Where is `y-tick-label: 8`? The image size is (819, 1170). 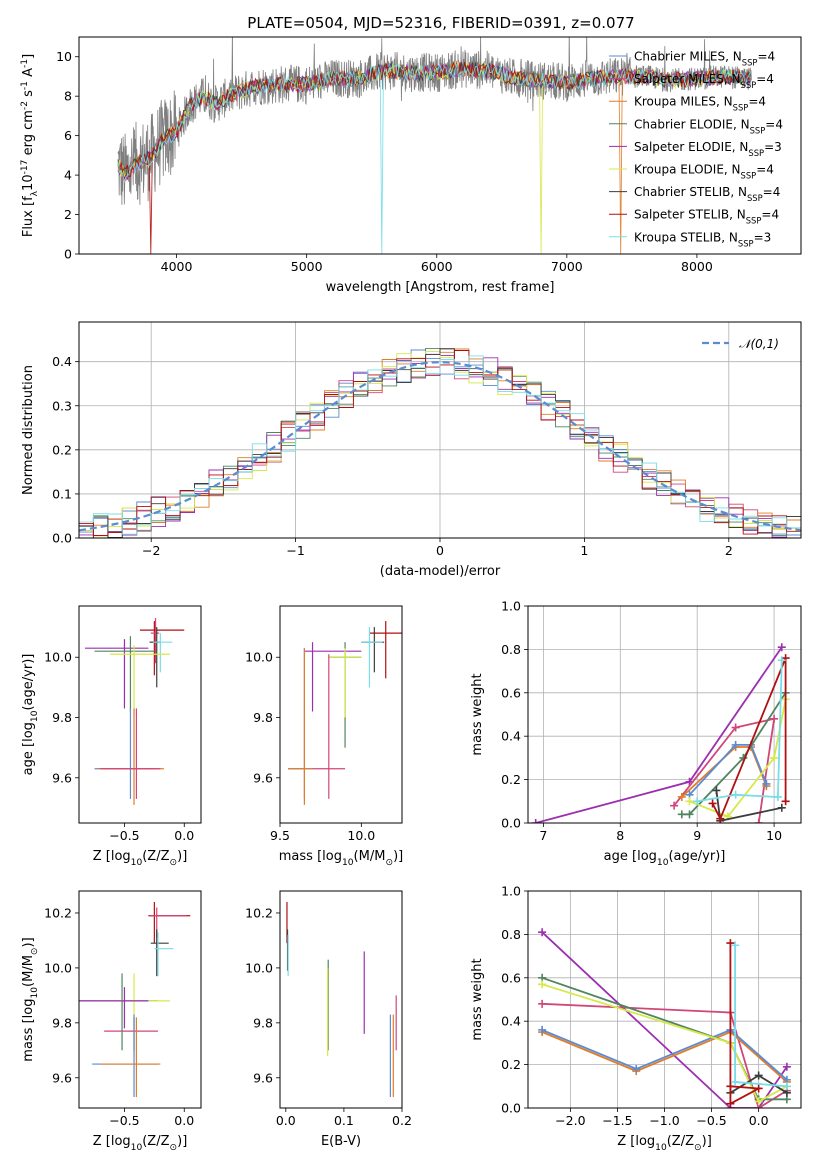 y-tick-label: 8 is located at coordinates (68, 96).